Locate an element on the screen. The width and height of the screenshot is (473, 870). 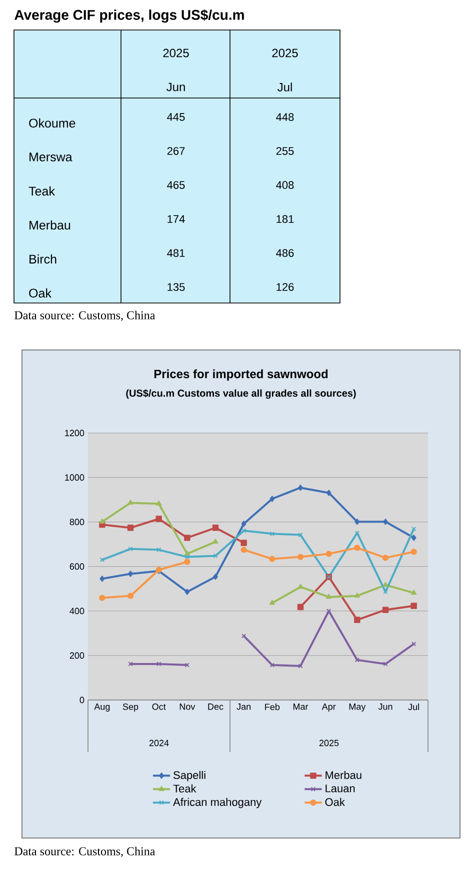
data-label: 174 is located at coordinates (176, 219).